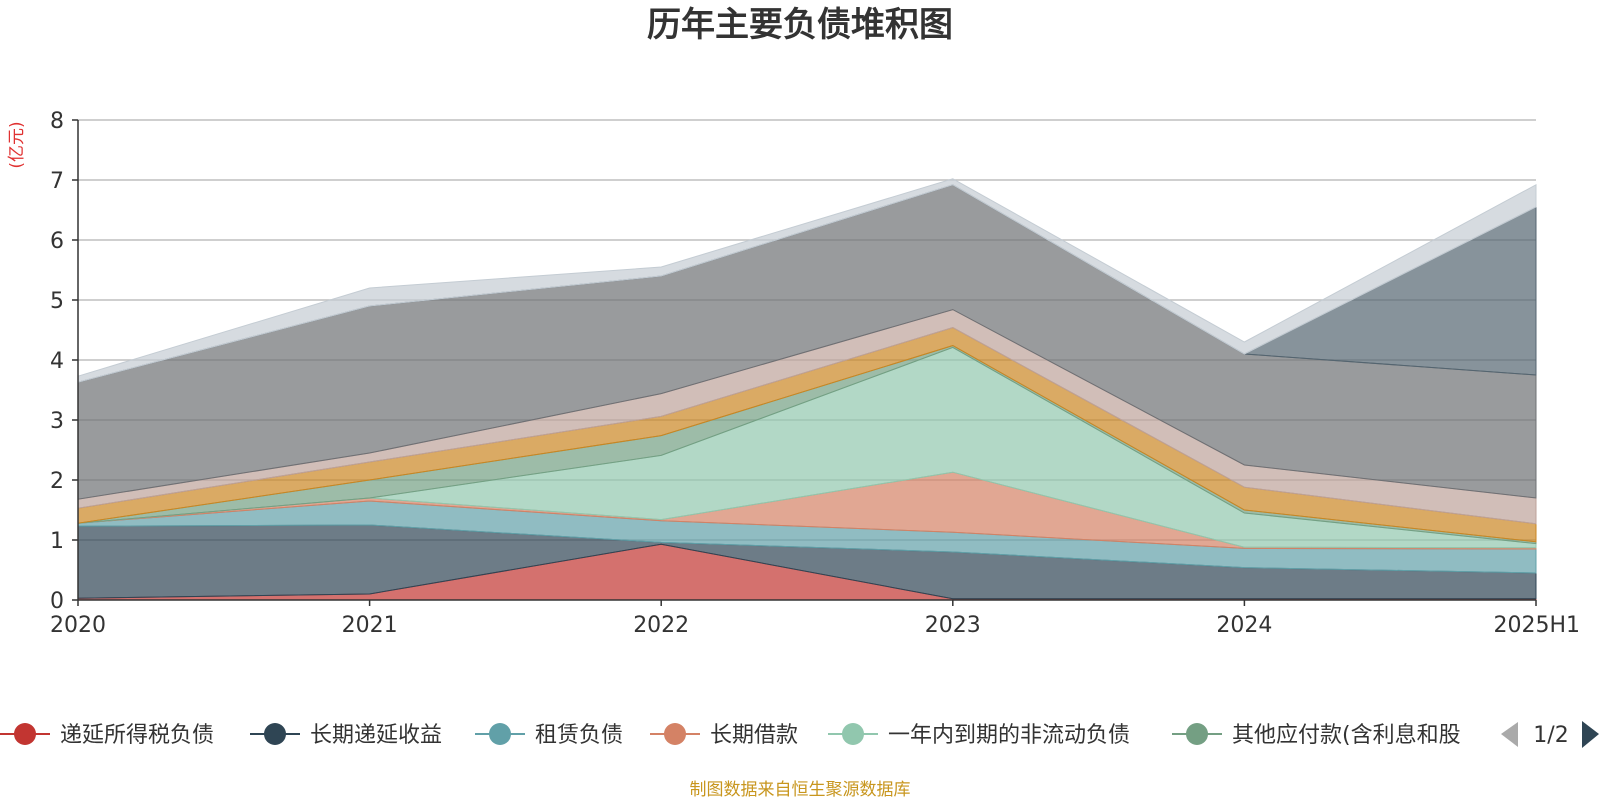 The height and width of the screenshot is (800, 1600). I want to click on legend-item: 长期借款, so click(724, 735).